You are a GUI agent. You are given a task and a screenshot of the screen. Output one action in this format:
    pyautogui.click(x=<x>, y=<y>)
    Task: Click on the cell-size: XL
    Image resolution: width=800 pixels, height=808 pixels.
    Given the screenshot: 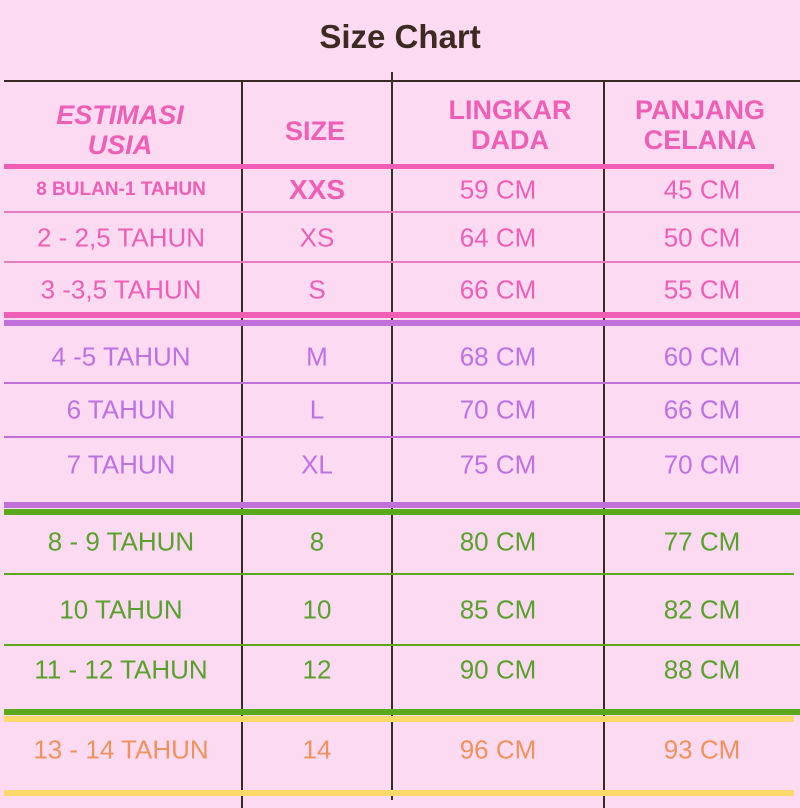 What is the action you would take?
    pyautogui.click(x=317, y=464)
    